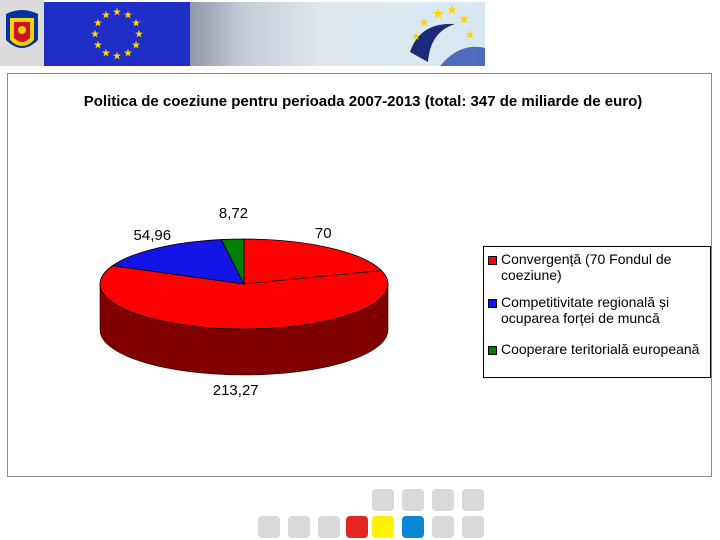 The width and height of the screenshot is (720, 540). What do you see at coordinates (442, 34) in the screenshot?
I see `programme-logo-icon` at bounding box center [442, 34].